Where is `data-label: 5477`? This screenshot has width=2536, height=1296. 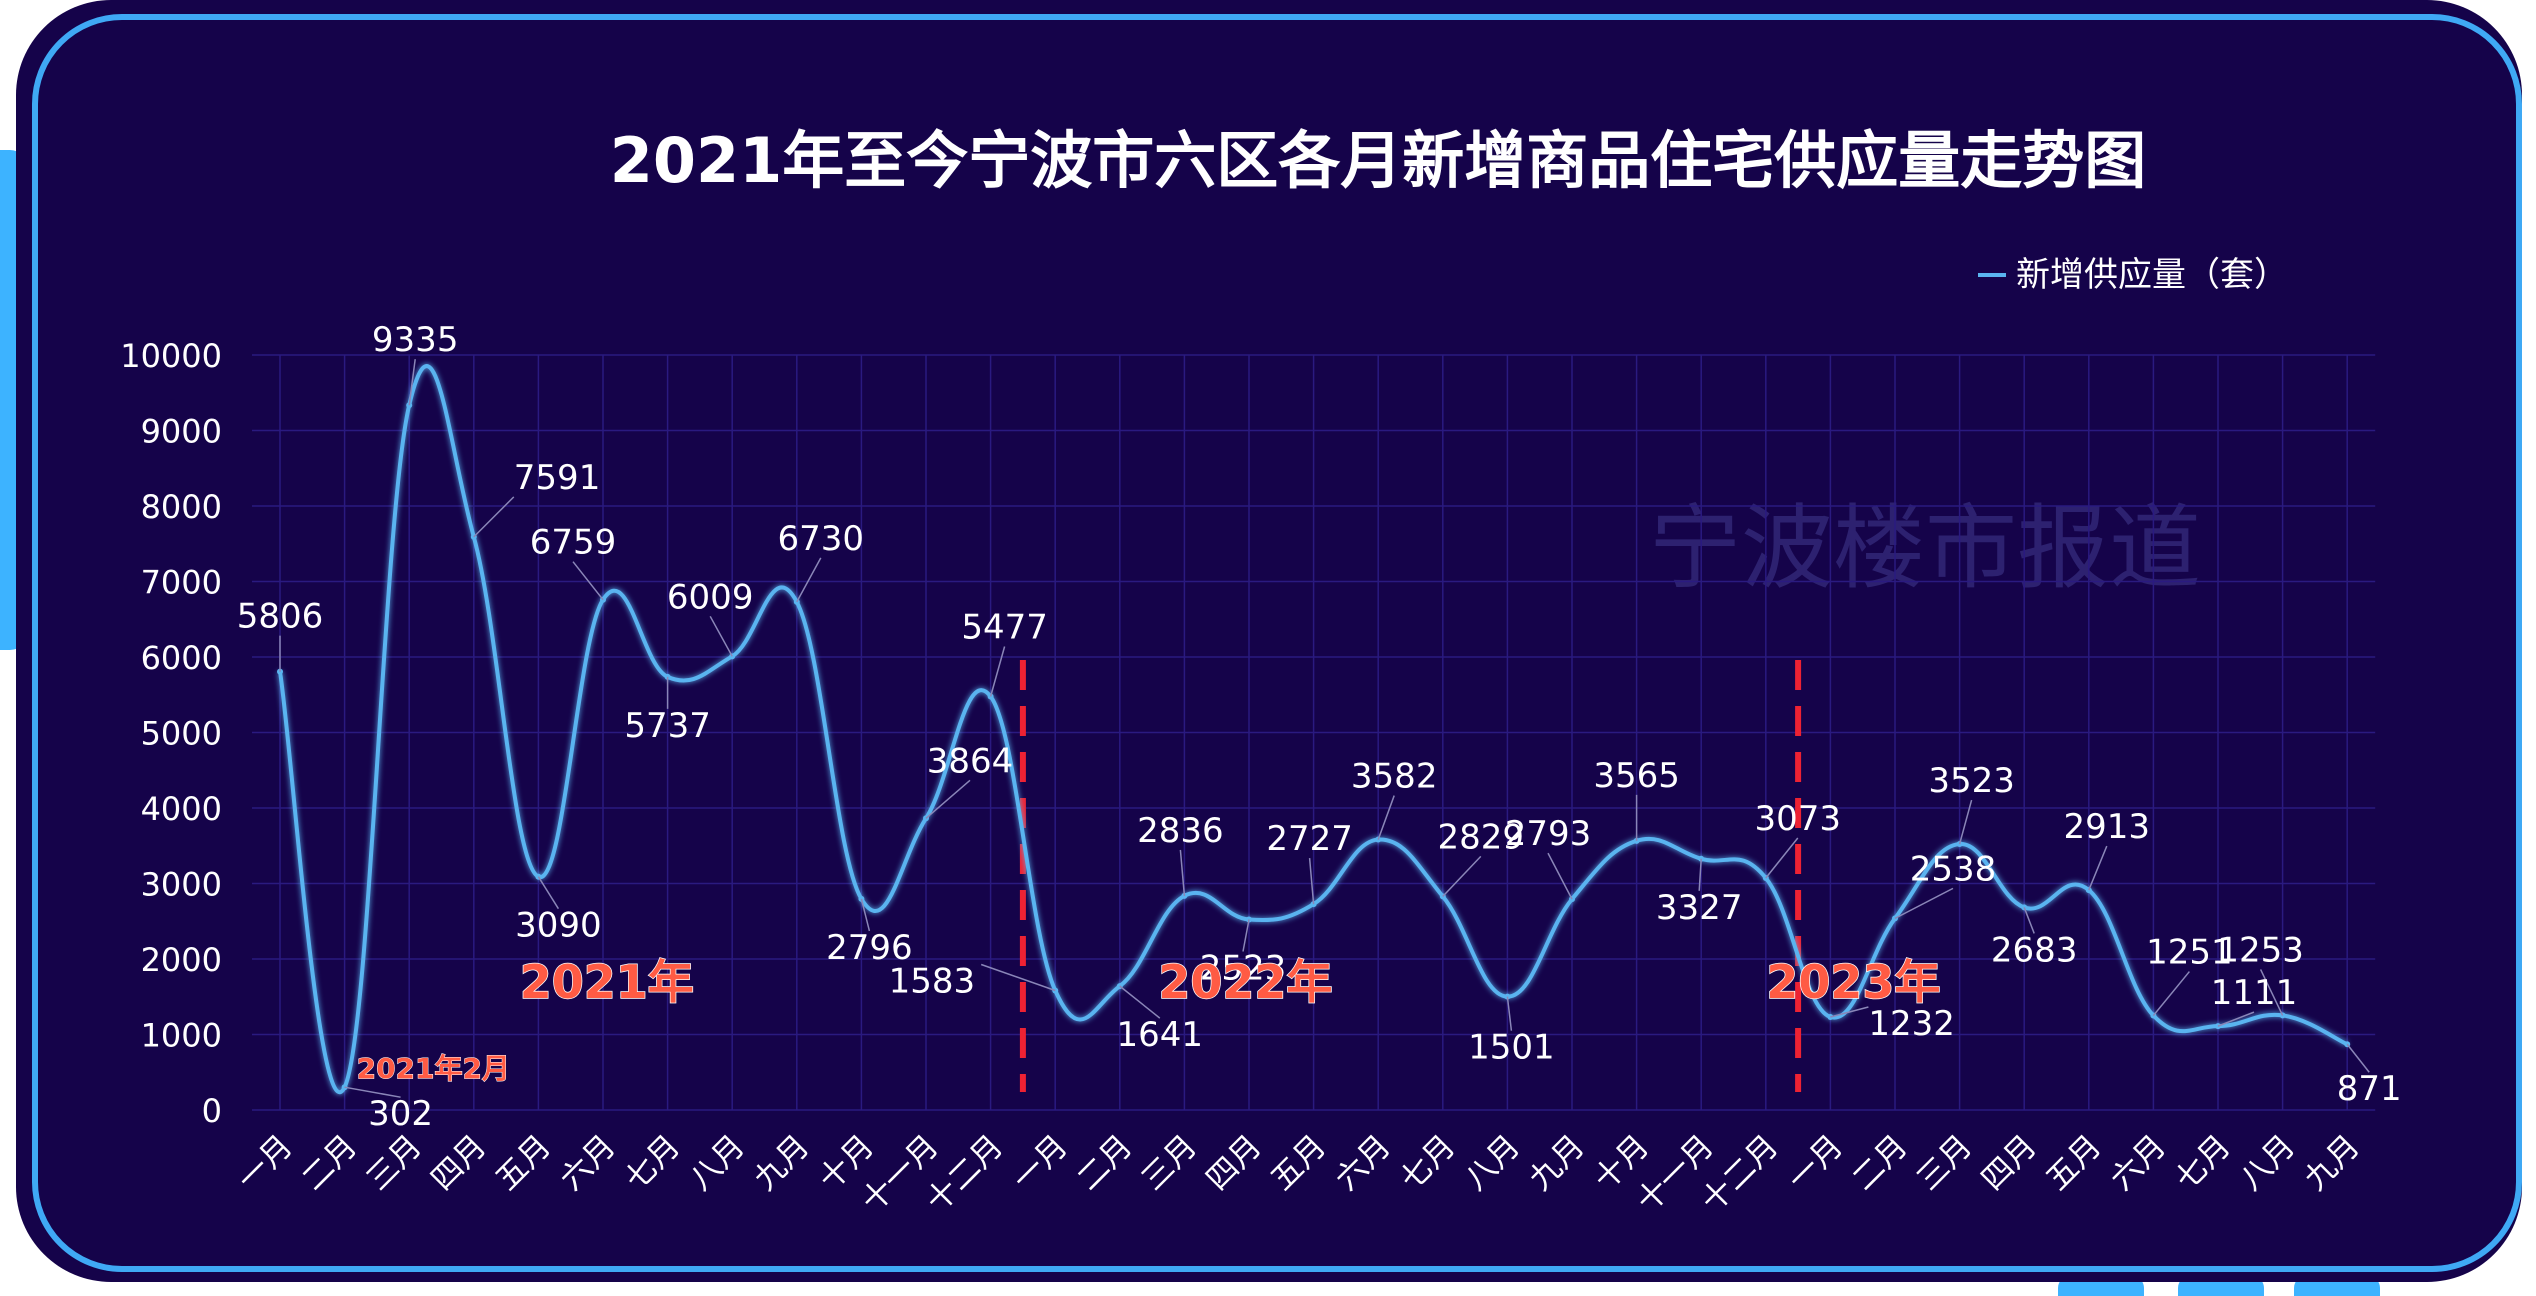
data-label: 5477 is located at coordinates (1004, 627).